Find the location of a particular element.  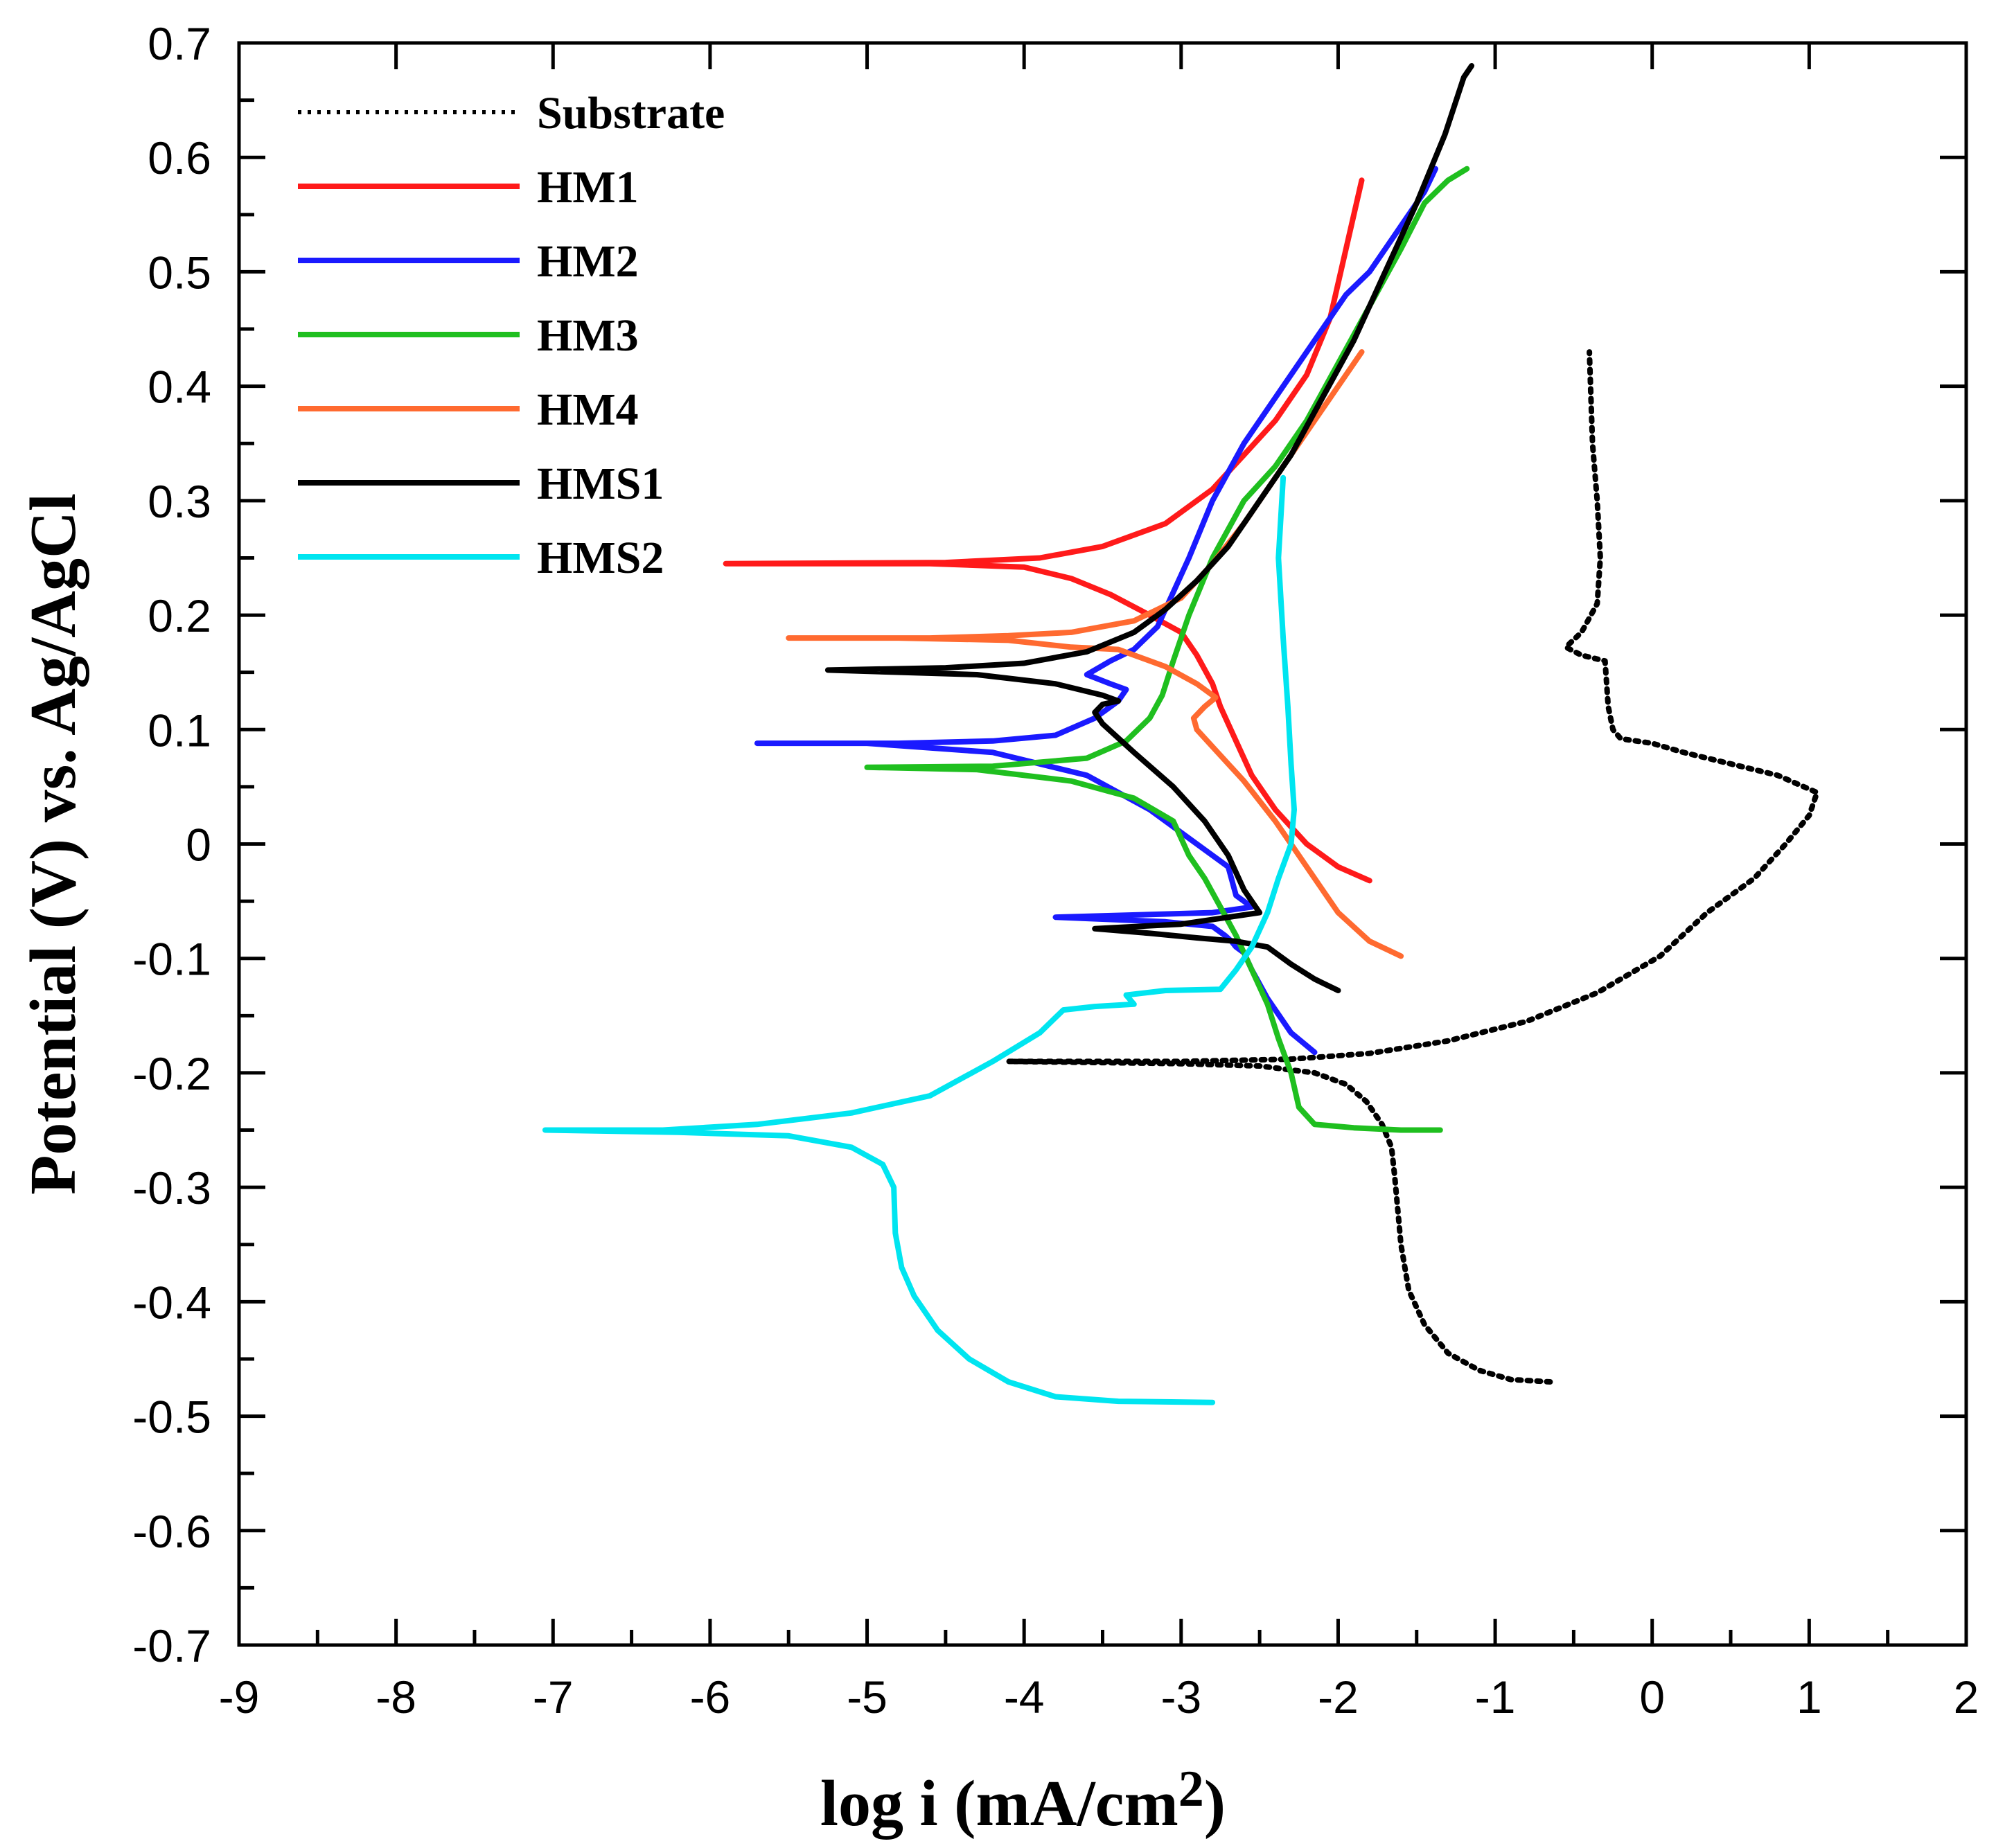

x-tick-label: -7 is located at coordinates (553, 1697).